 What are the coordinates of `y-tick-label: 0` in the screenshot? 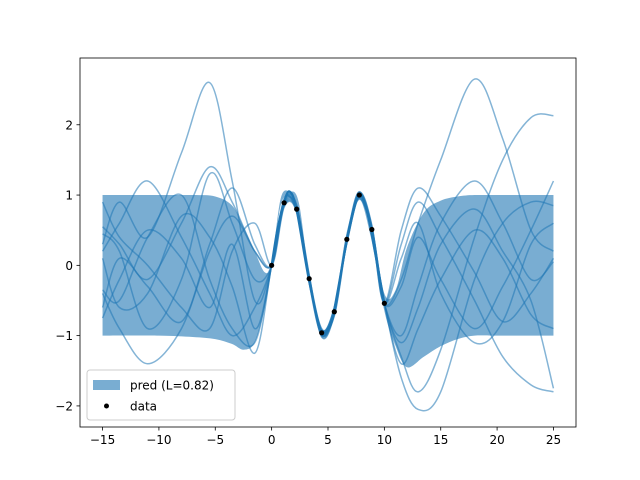 It's located at (69, 266).